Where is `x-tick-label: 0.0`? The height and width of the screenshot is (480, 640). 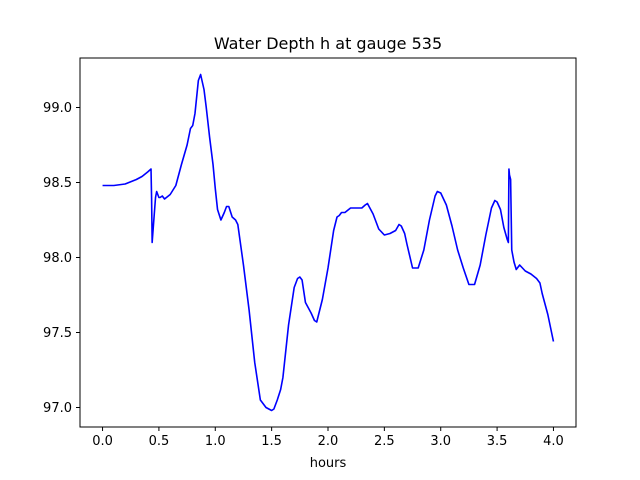 x-tick-label: 0.0 is located at coordinates (102, 441).